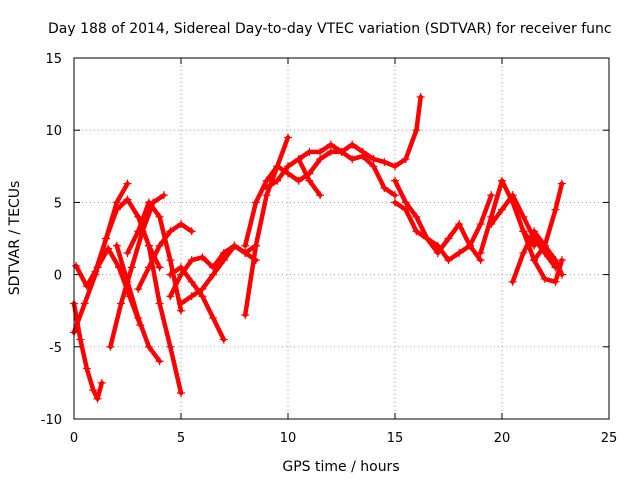 The width and height of the screenshot is (640, 480). Describe the element at coordinates (288, 438) in the screenshot. I see `x-tick-label: 10` at that location.